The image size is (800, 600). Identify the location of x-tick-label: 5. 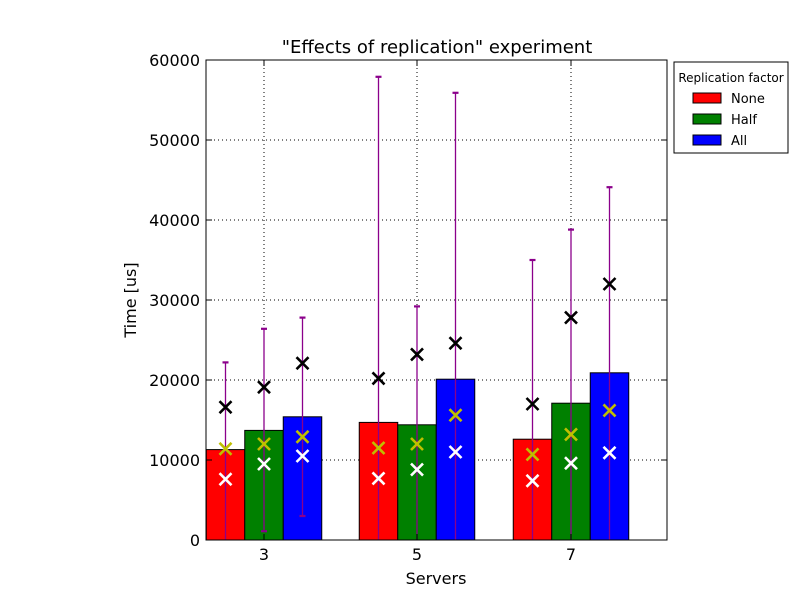
(417, 554).